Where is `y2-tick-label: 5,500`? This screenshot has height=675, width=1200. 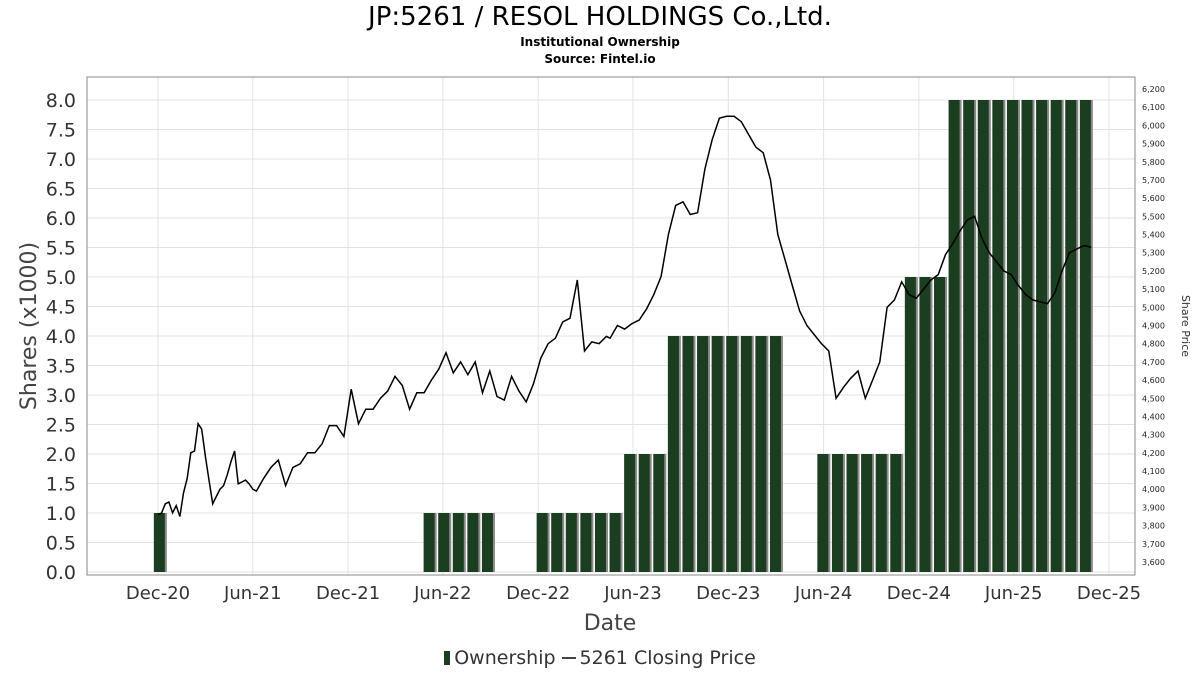 y2-tick-label: 5,500 is located at coordinates (1153, 216).